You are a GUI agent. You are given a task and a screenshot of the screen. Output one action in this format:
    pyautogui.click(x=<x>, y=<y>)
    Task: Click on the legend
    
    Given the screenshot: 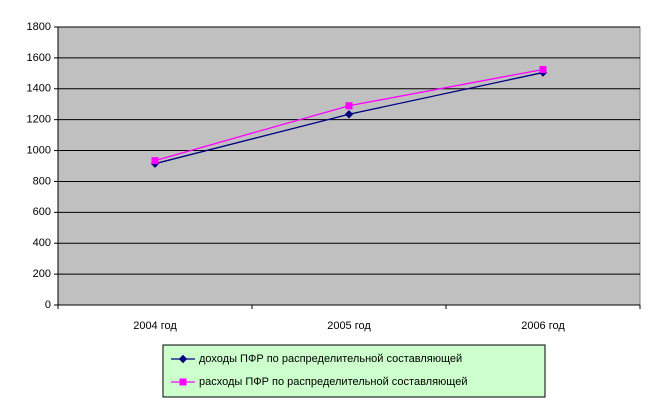 What is the action you would take?
    pyautogui.click(x=354, y=371)
    